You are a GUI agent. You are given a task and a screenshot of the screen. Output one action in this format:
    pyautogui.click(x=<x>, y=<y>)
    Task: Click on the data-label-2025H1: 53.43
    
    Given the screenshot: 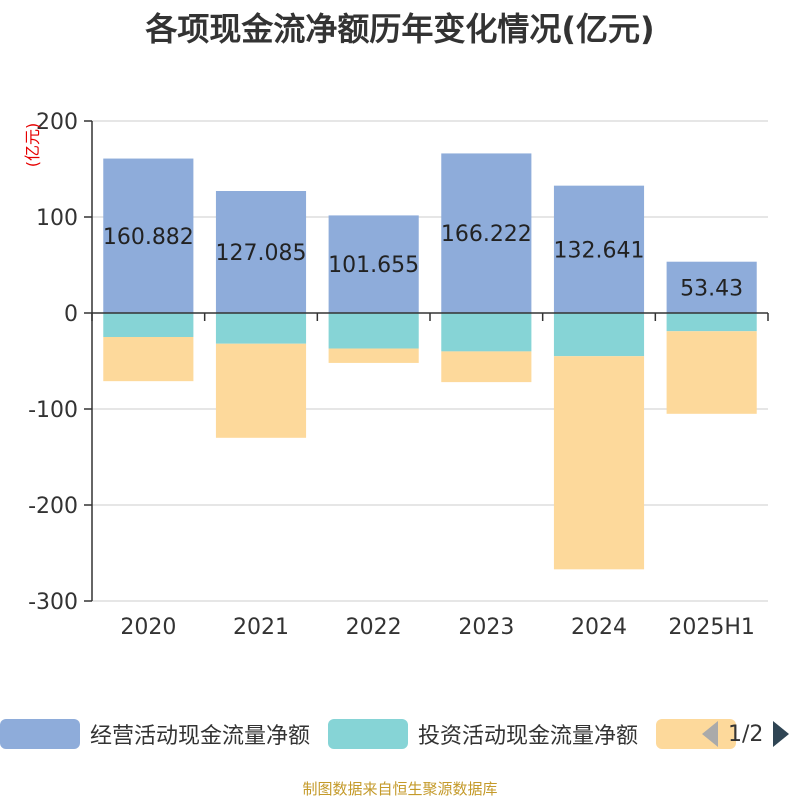 What is the action you would take?
    pyautogui.click(x=711, y=288)
    